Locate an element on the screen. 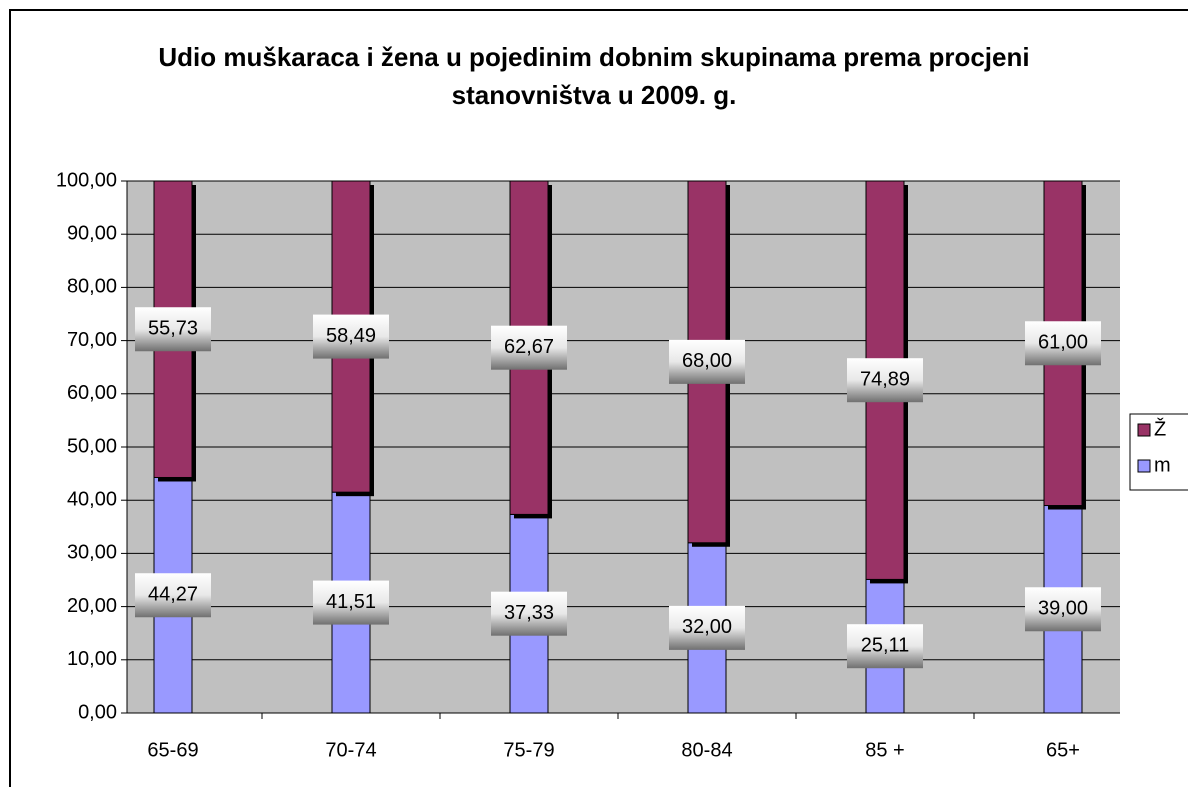 The width and height of the screenshot is (1188, 787). y-tick-label: 60,00 is located at coordinates (92, 393).